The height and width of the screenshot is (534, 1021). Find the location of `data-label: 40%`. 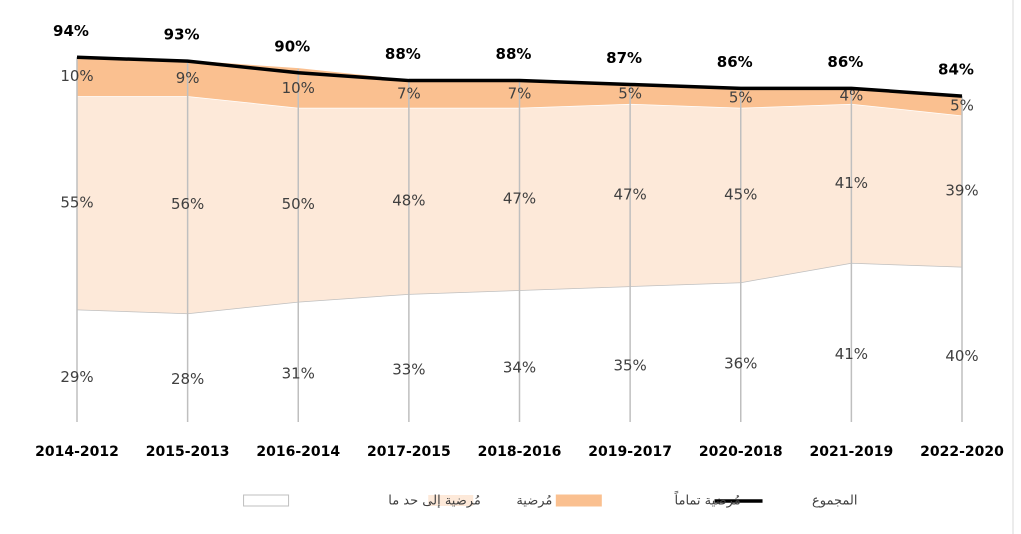

data-label: 40% is located at coordinates (961, 356).